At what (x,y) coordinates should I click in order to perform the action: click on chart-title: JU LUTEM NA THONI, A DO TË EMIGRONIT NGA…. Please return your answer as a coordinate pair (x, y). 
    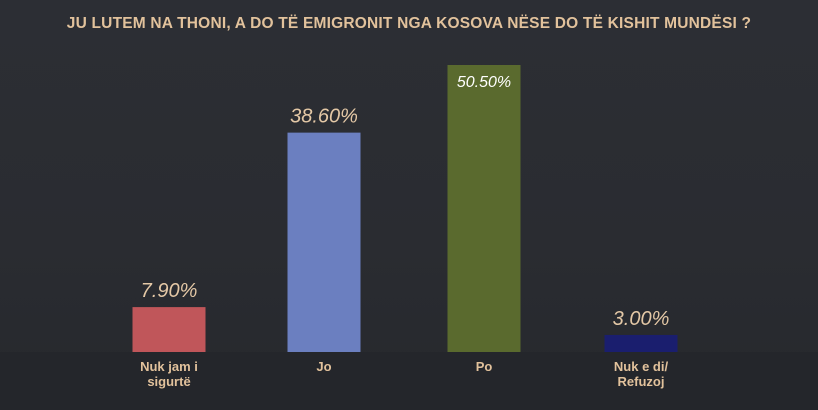
    Looking at the image, I should click on (409, 23).